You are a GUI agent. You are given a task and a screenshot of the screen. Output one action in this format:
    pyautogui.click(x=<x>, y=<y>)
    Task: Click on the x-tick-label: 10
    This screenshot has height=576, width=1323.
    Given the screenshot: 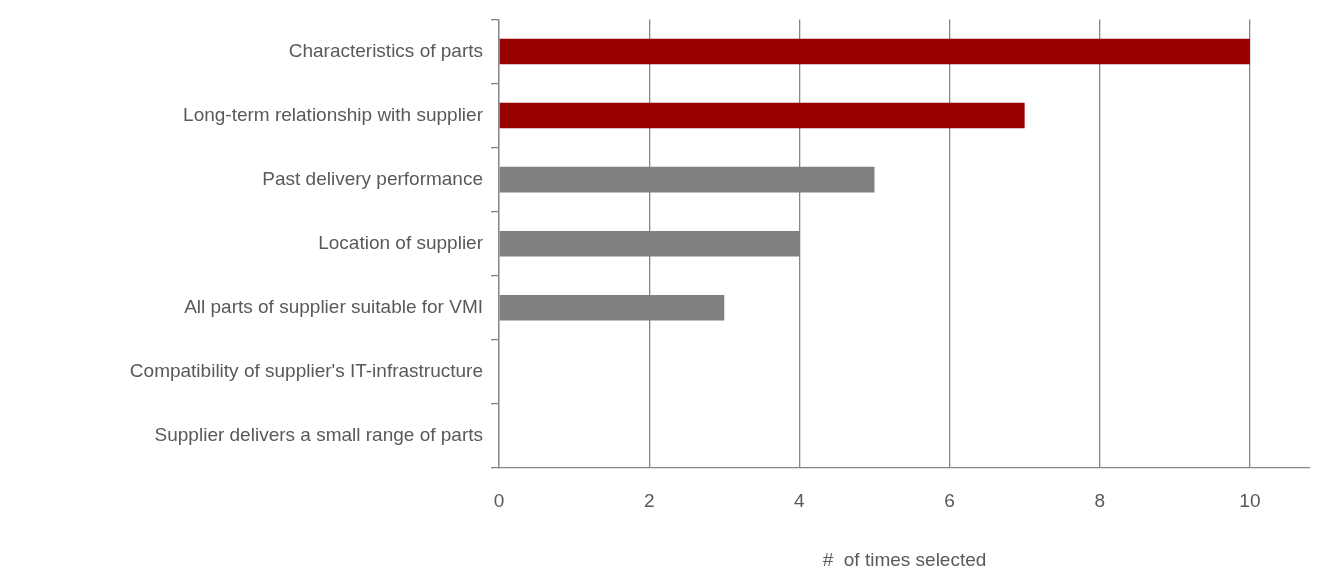 What is the action you would take?
    pyautogui.click(x=1250, y=500)
    